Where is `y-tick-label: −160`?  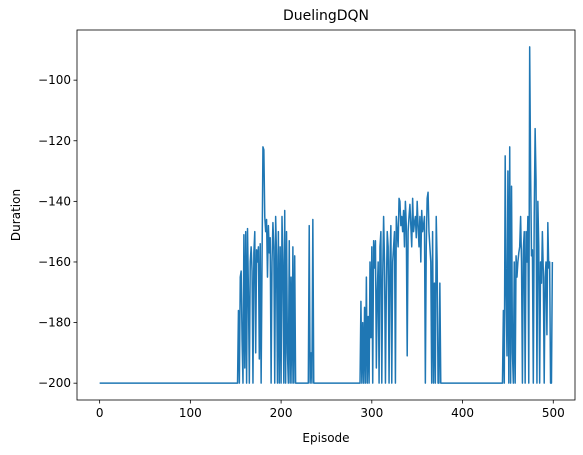
y-tick-label: −160 is located at coordinates (54, 262).